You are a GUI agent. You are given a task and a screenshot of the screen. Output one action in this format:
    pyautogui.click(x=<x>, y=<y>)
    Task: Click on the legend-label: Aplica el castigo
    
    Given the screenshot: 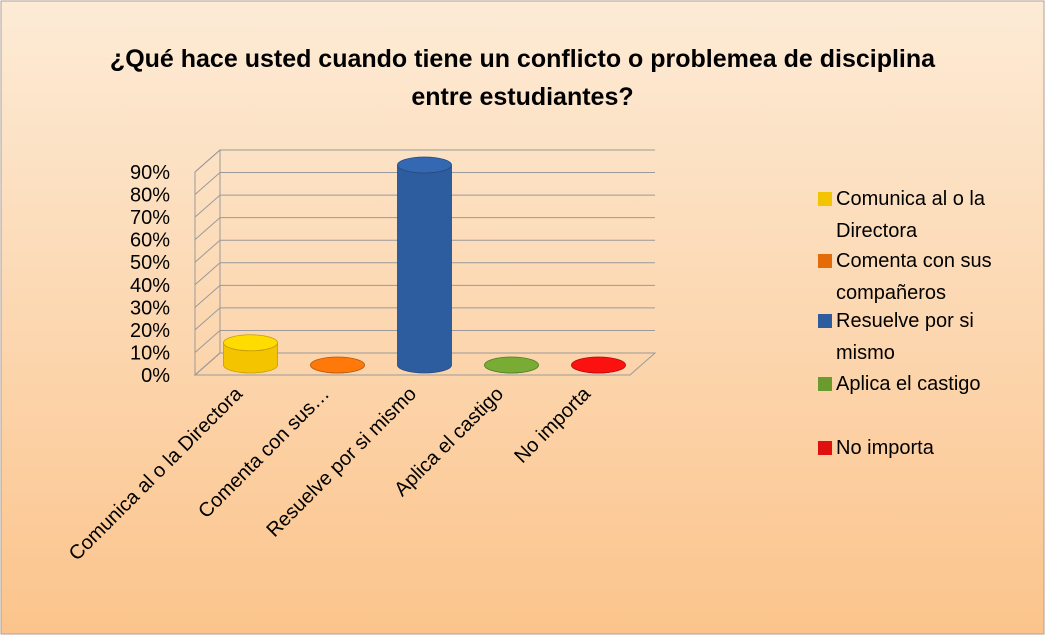 What is the action you would take?
    pyautogui.click(x=908, y=384)
    